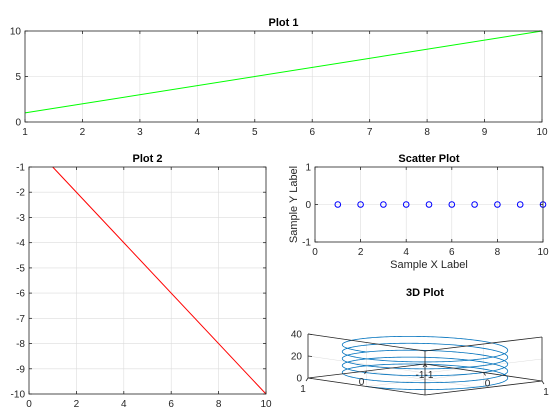 This screenshot has width=560, height=420. I want to click on scatter-plot-x-axis-label: Sample X Label, so click(429, 265).